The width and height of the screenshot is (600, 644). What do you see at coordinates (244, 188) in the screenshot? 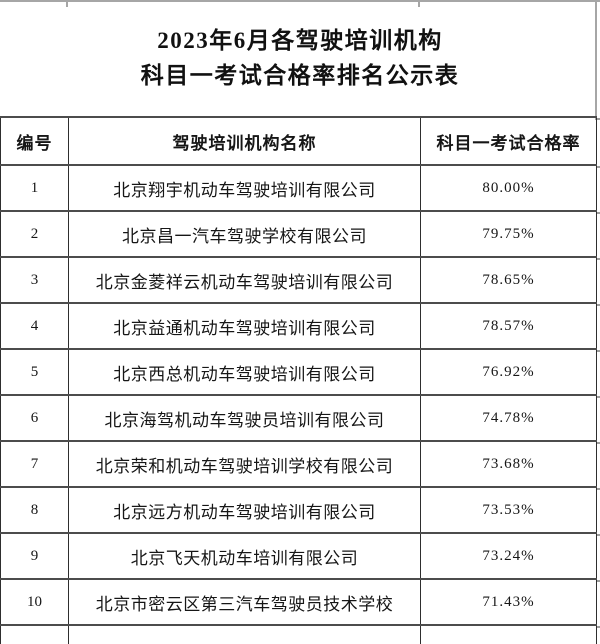
I see `cell-name: 北京翔宇机动车驾驶培训有限公司` at bounding box center [244, 188].